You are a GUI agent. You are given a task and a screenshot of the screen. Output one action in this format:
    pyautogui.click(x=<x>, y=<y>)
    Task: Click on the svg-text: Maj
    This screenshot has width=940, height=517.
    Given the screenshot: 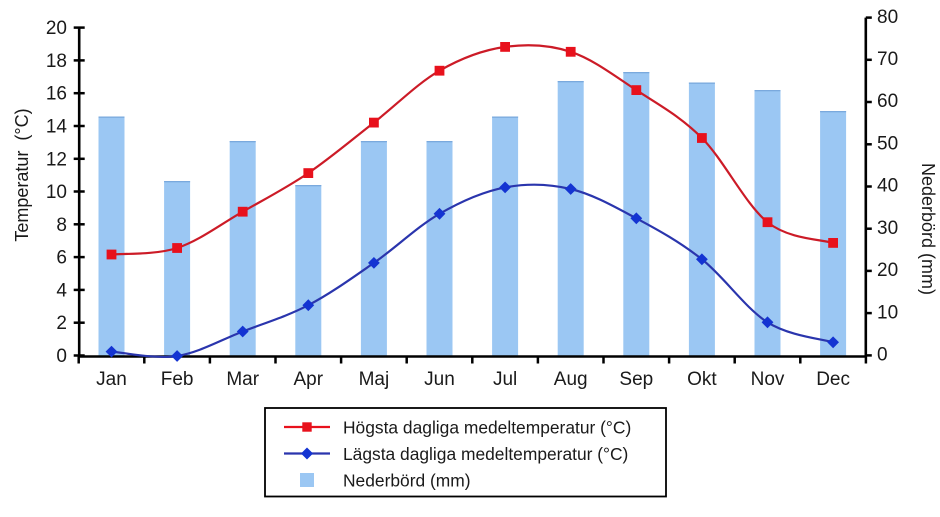 What is the action you would take?
    pyautogui.click(x=374, y=379)
    